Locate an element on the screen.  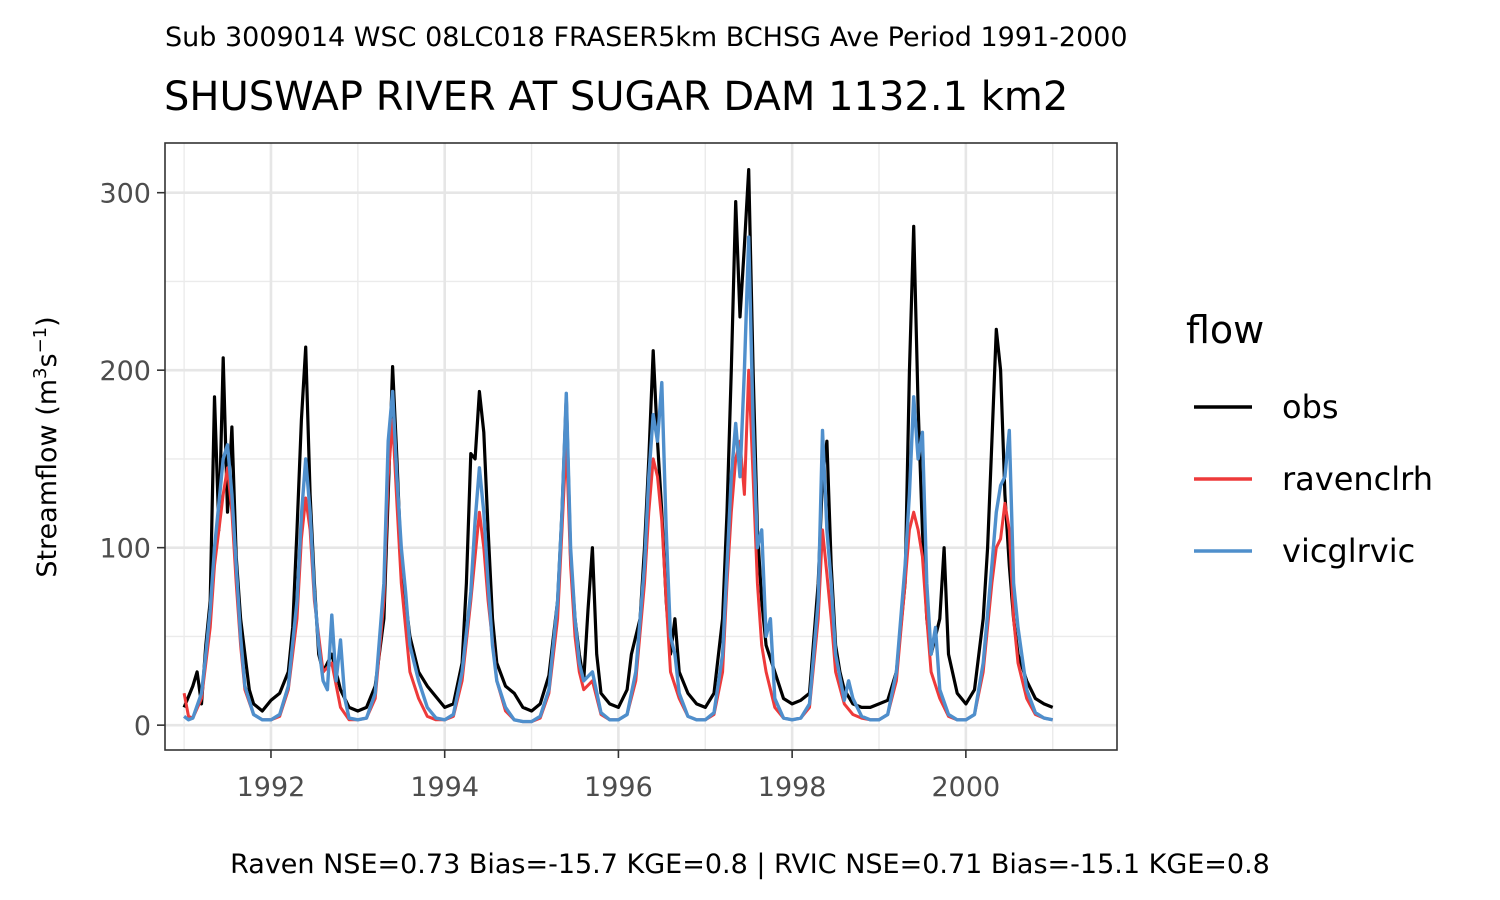
y-axis-label-mid: s is located at coordinates (47, 360).